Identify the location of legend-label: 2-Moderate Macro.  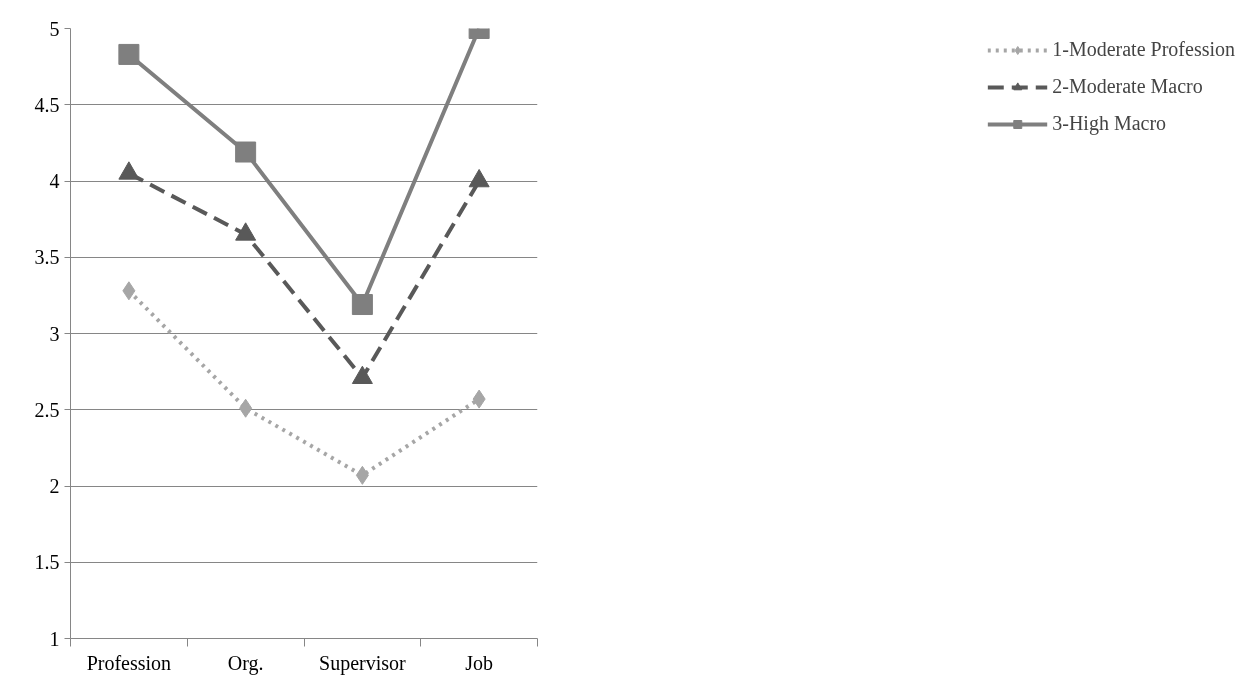
(1127, 86).